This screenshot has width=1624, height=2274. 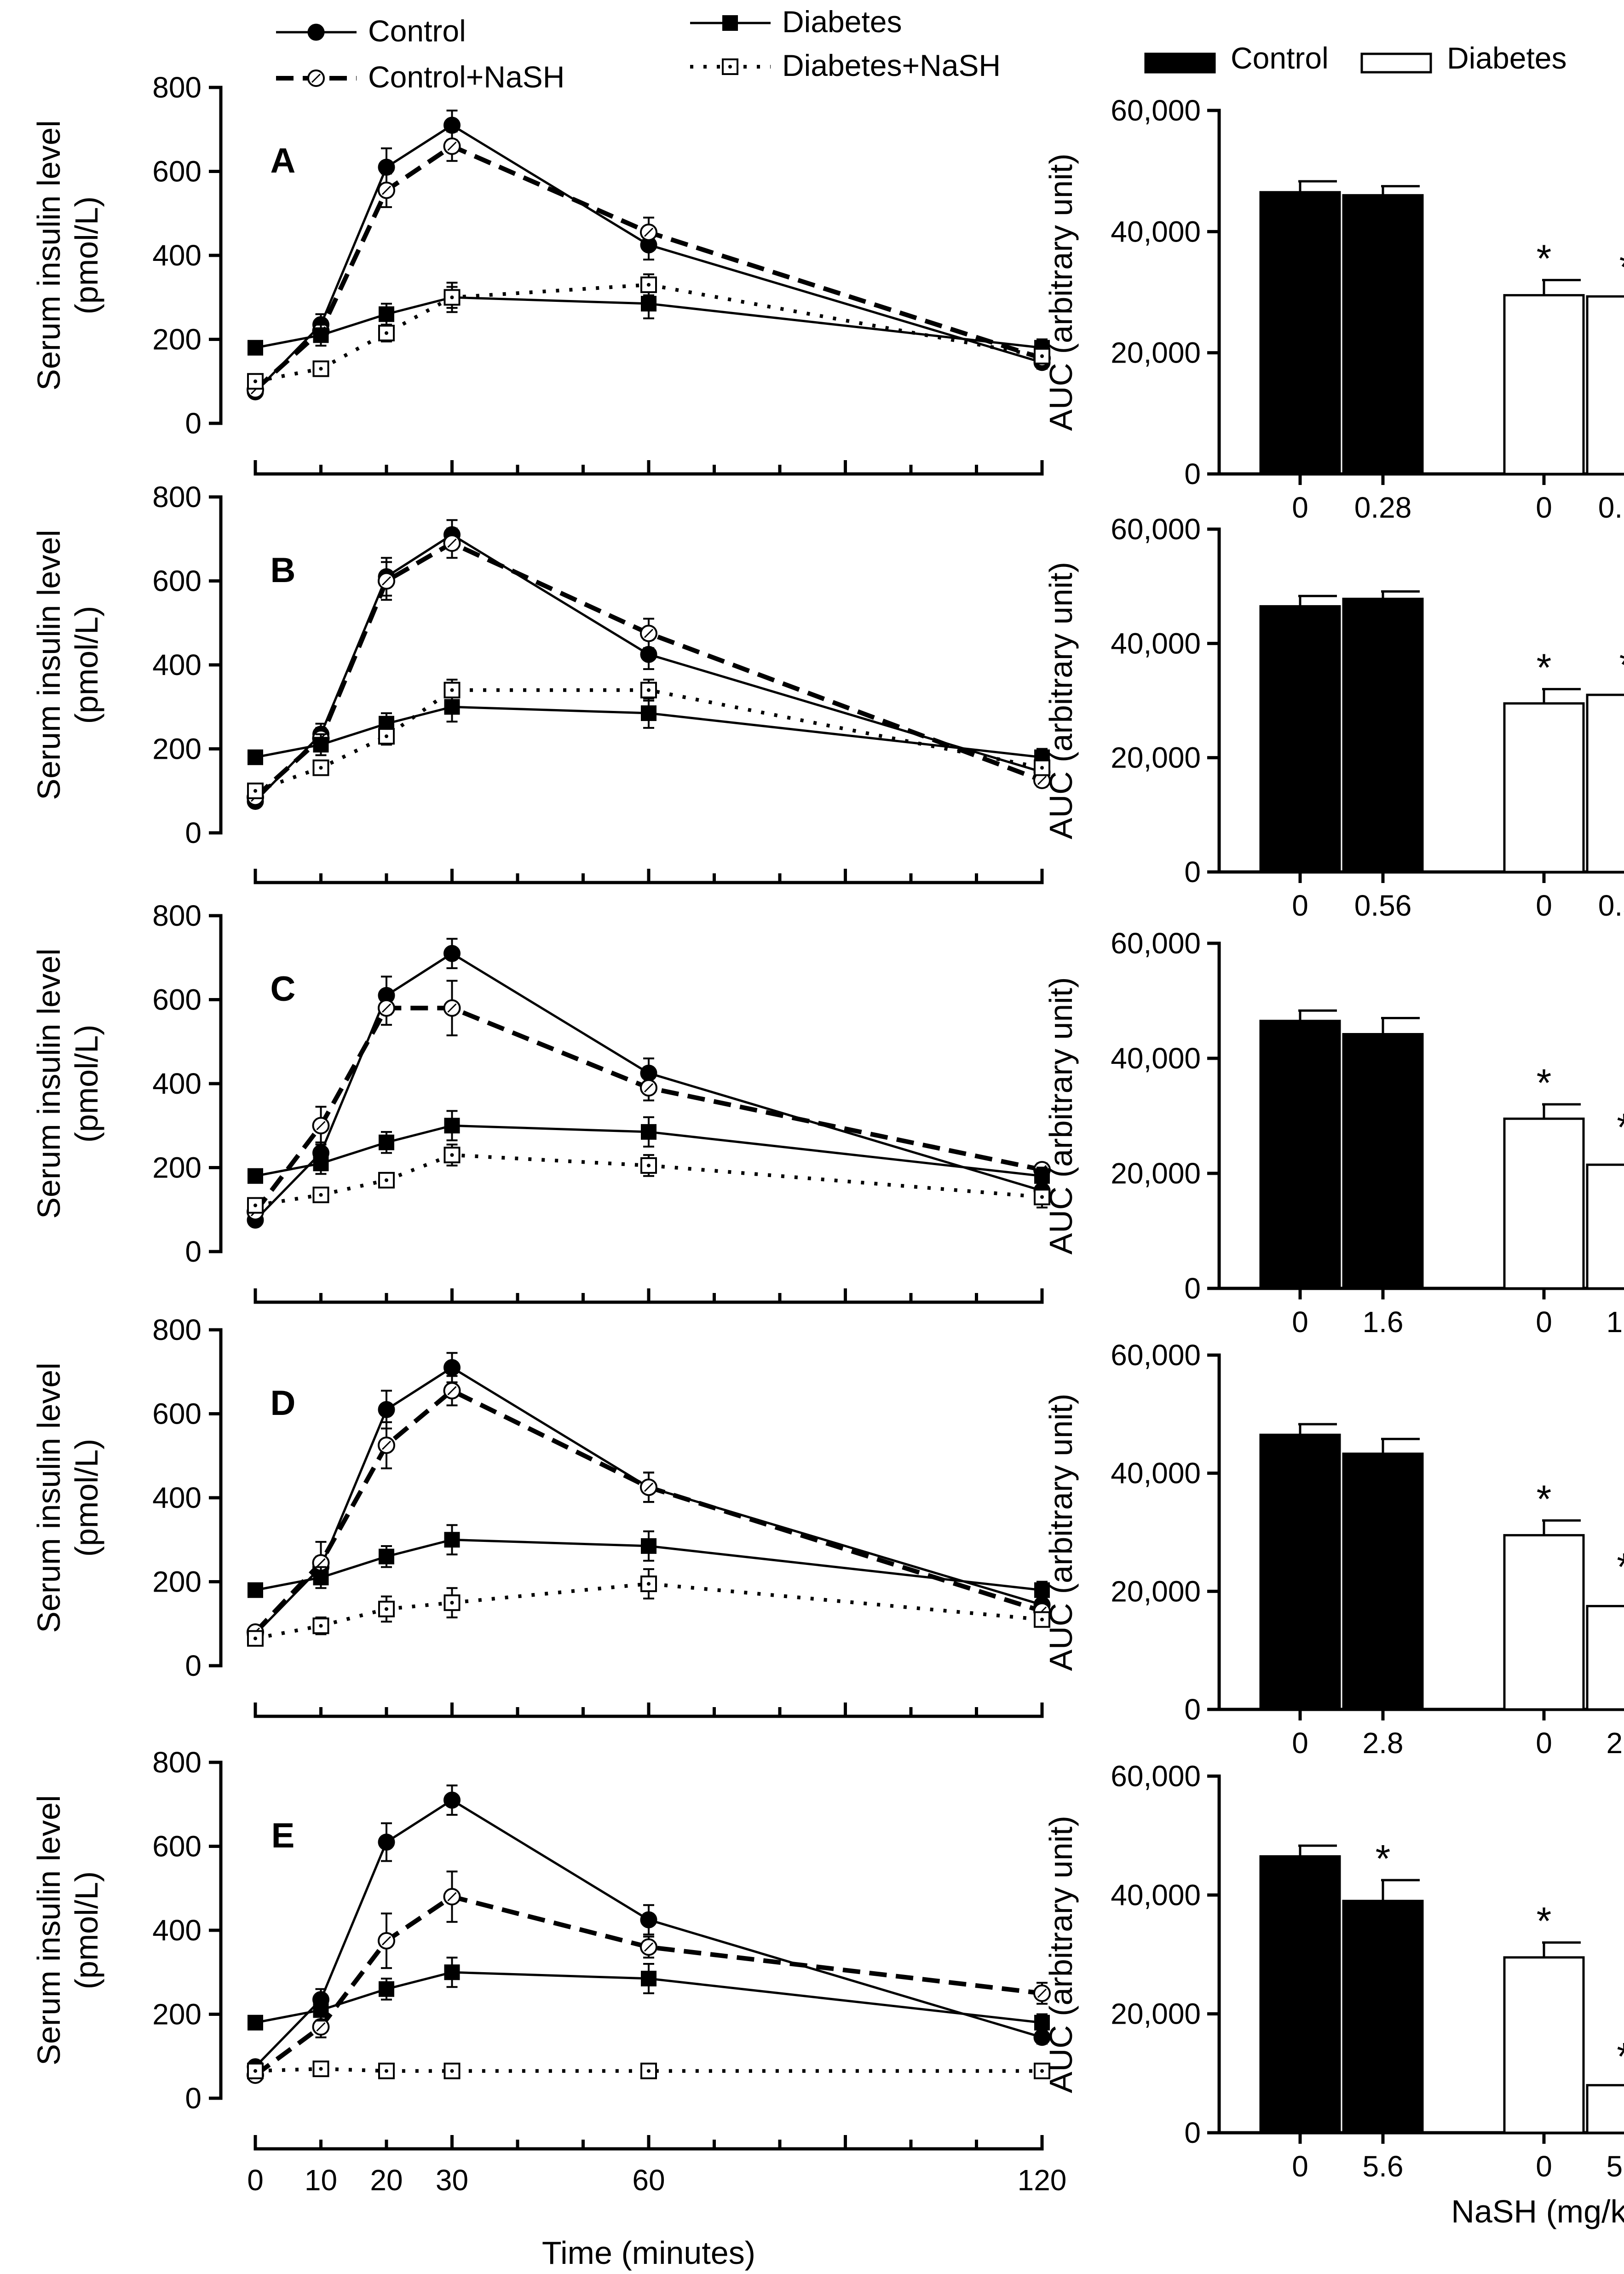 I want to click on x-tick-label: 20, so click(x=386, y=2180).